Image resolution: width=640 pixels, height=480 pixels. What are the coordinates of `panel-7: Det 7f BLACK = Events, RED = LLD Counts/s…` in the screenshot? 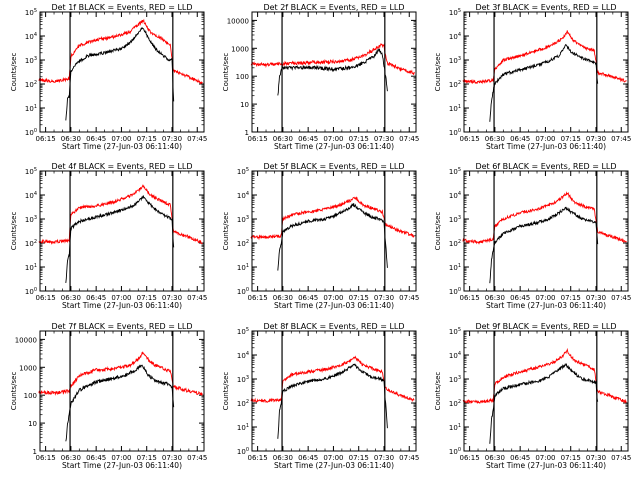 It's located at (108, 396).